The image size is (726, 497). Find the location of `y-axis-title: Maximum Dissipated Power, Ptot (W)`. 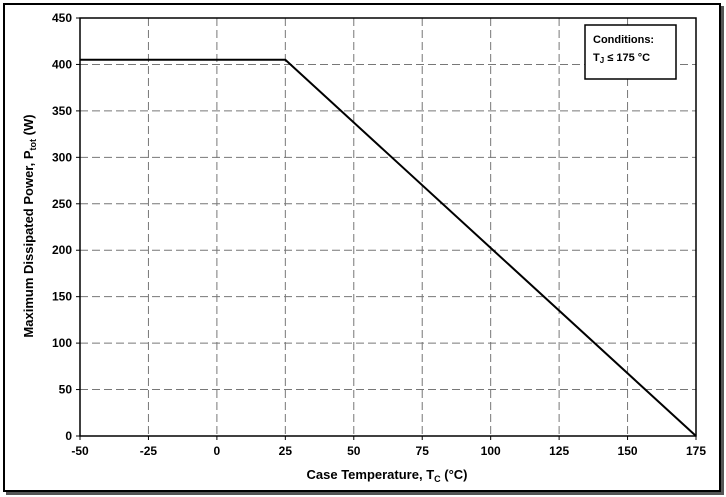

y-axis-title: Maximum Dissipated Power, Ptot (W) is located at coordinates (29, 225).